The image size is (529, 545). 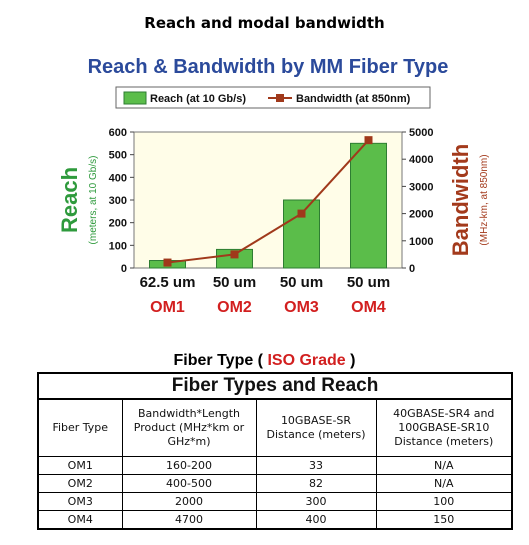 I want to click on y-left-ticks: 0 100 200 300 400 500 600, so click(x=121, y=201).